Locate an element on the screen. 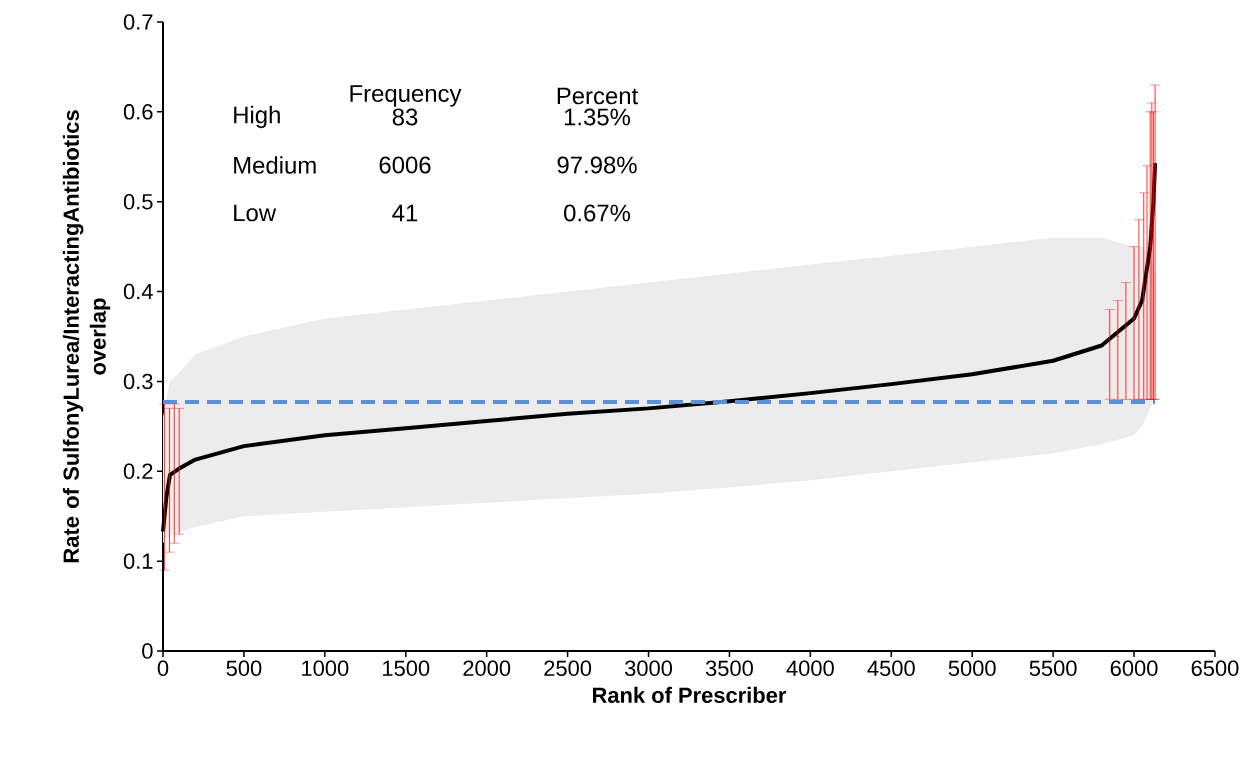 This screenshot has width=1253, height=774. x-axis-title: Rank of Prescriber is located at coordinates (690, 694).